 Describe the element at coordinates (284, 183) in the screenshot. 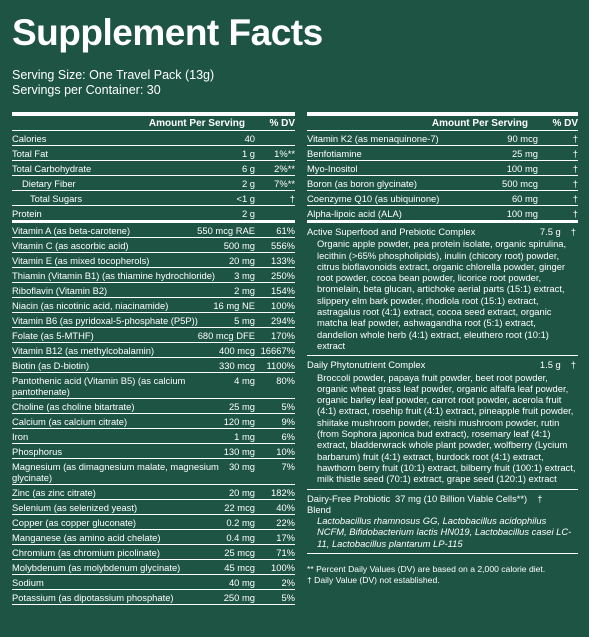

I see `dv: 7%**` at that location.